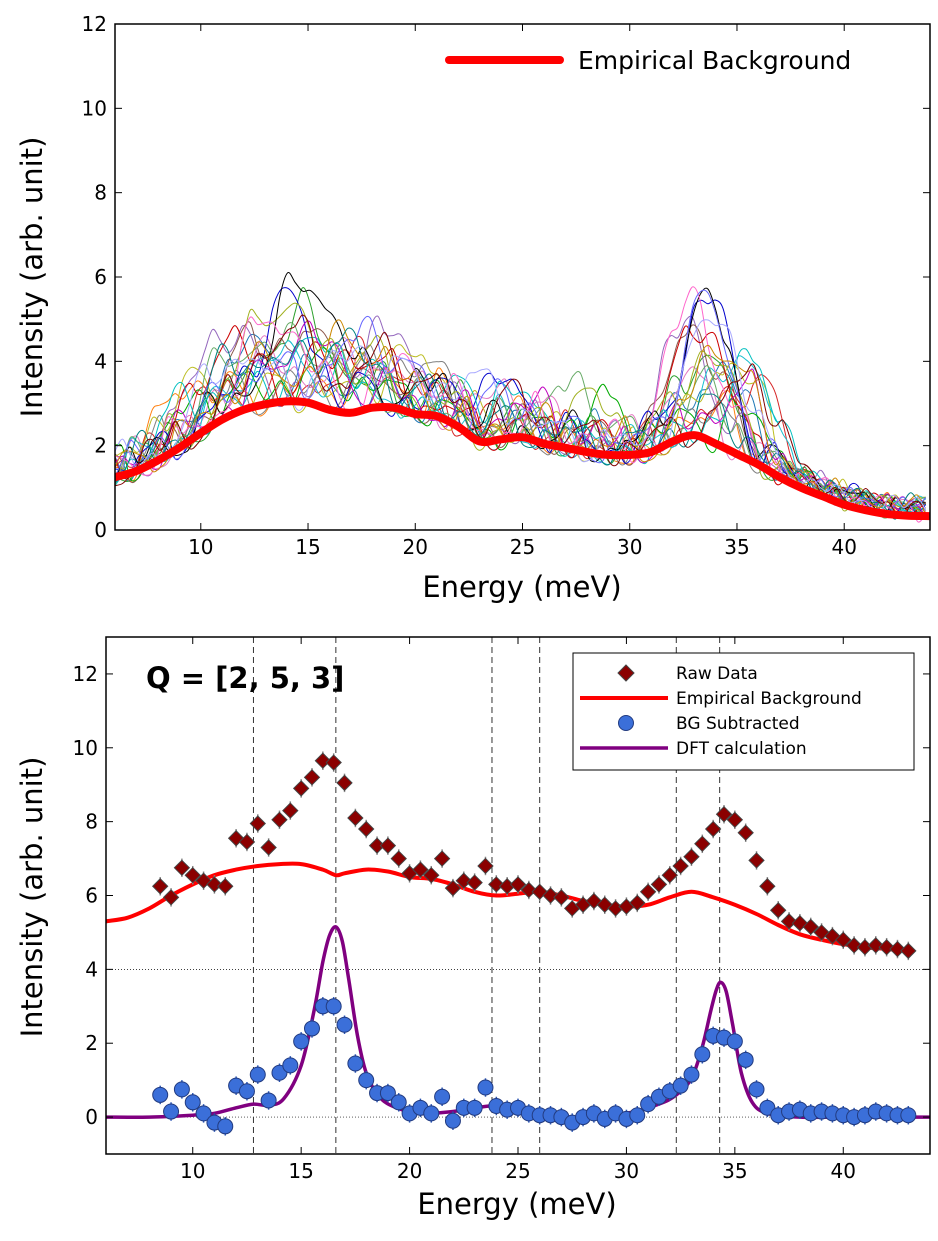 This screenshot has height=1241, width=938. What do you see at coordinates (200, 547) in the screenshot?
I see `top-x-tick-label: 10` at bounding box center [200, 547].